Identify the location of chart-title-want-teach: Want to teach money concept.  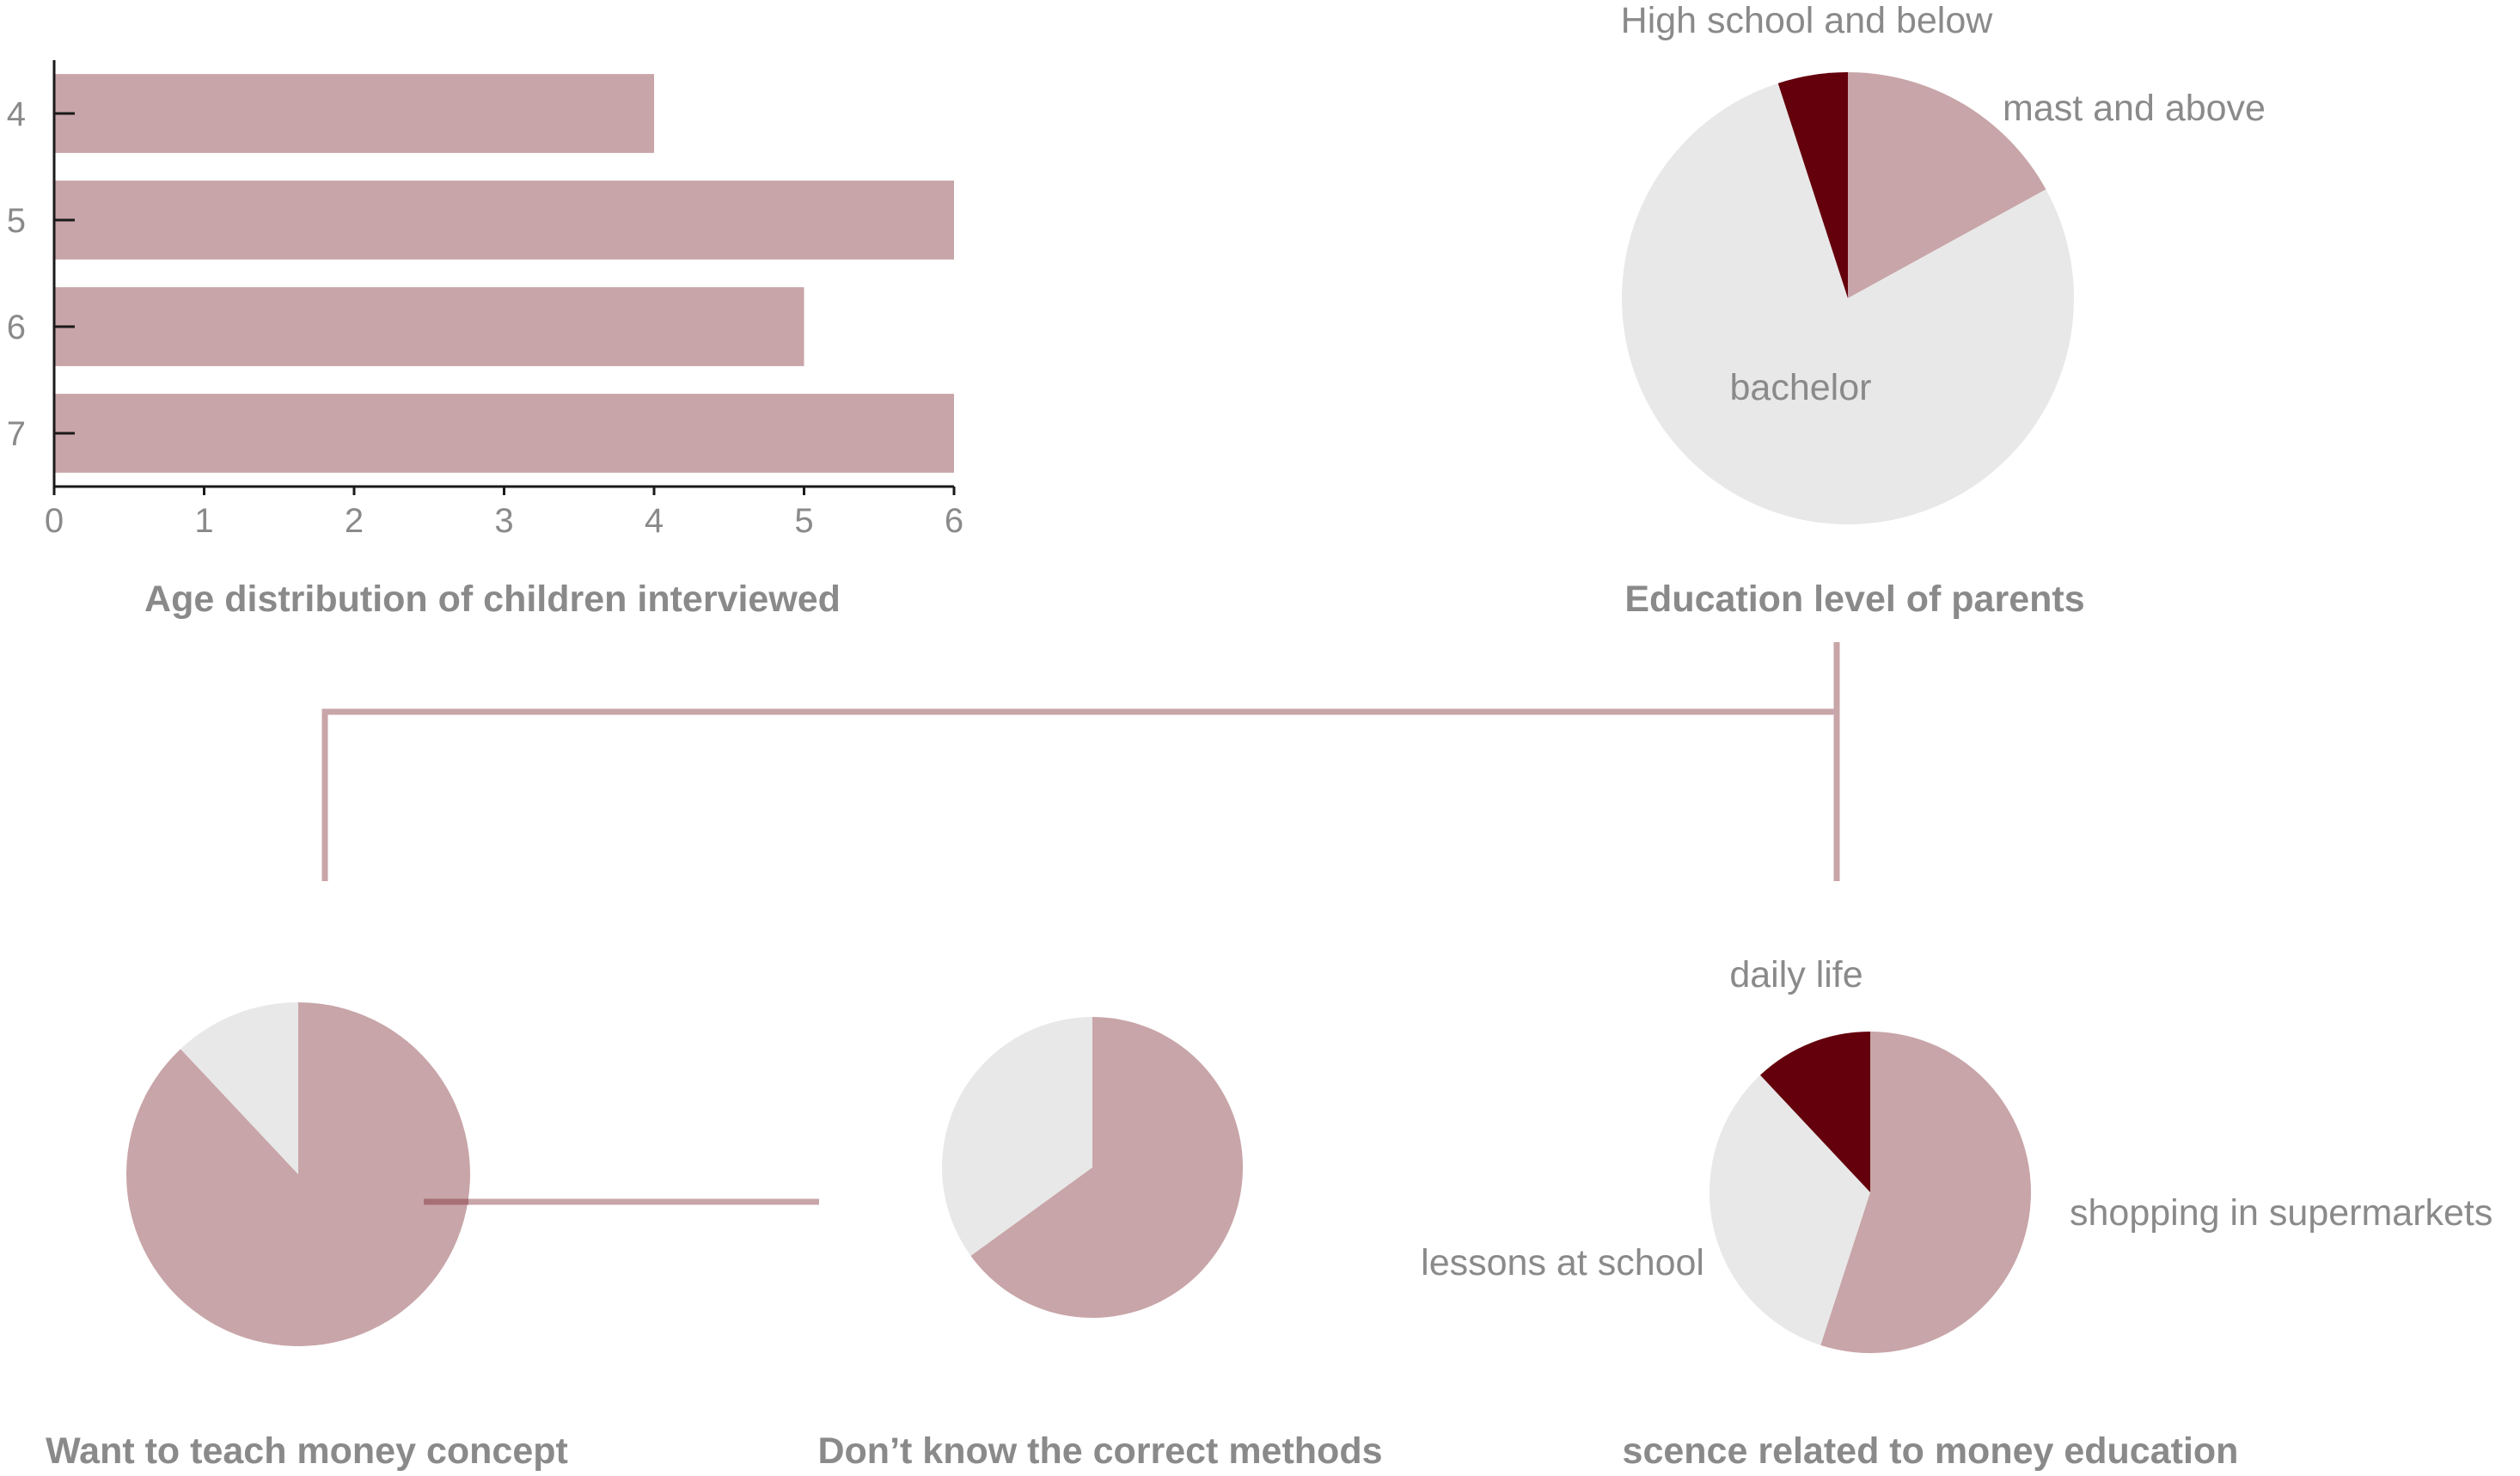
(307, 1451).